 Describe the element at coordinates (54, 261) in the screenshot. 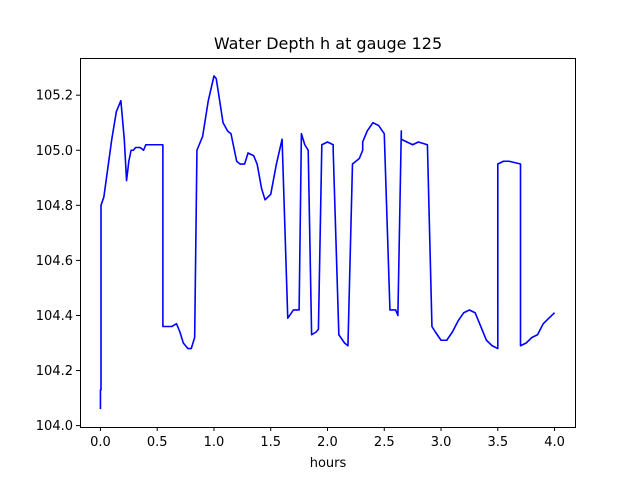

I see `y-tick-label: 104.6` at that location.